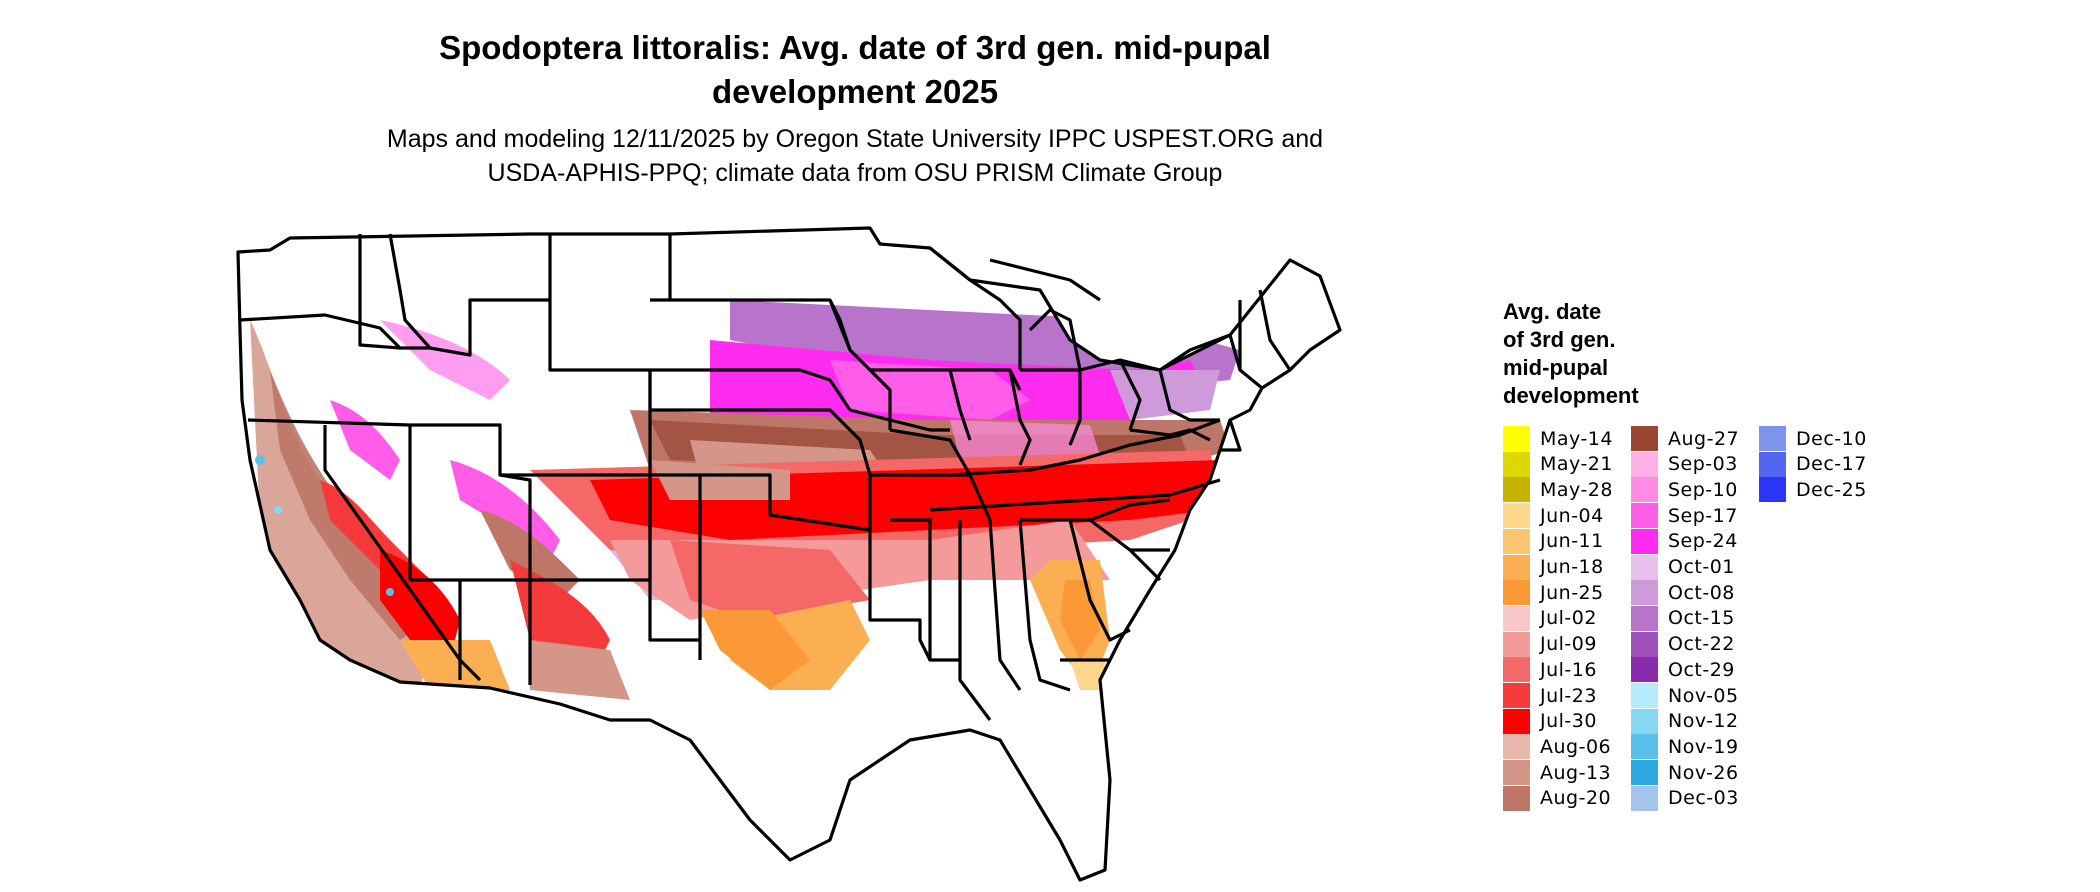 Image resolution: width=2100 pixels, height=892 pixels. Describe the element at coordinates (1683, 644) in the screenshot. I see `legend-item: Oct-22` at that location.